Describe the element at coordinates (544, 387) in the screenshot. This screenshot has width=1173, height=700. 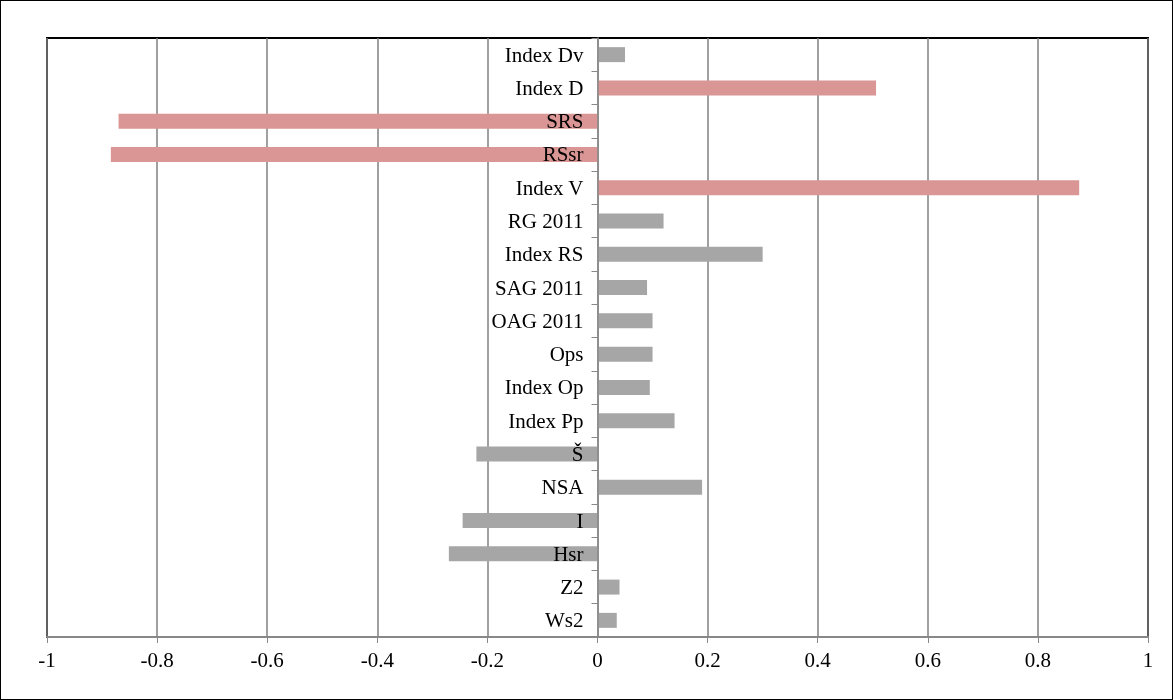
I see `y-tick-label: Index Op` at that location.